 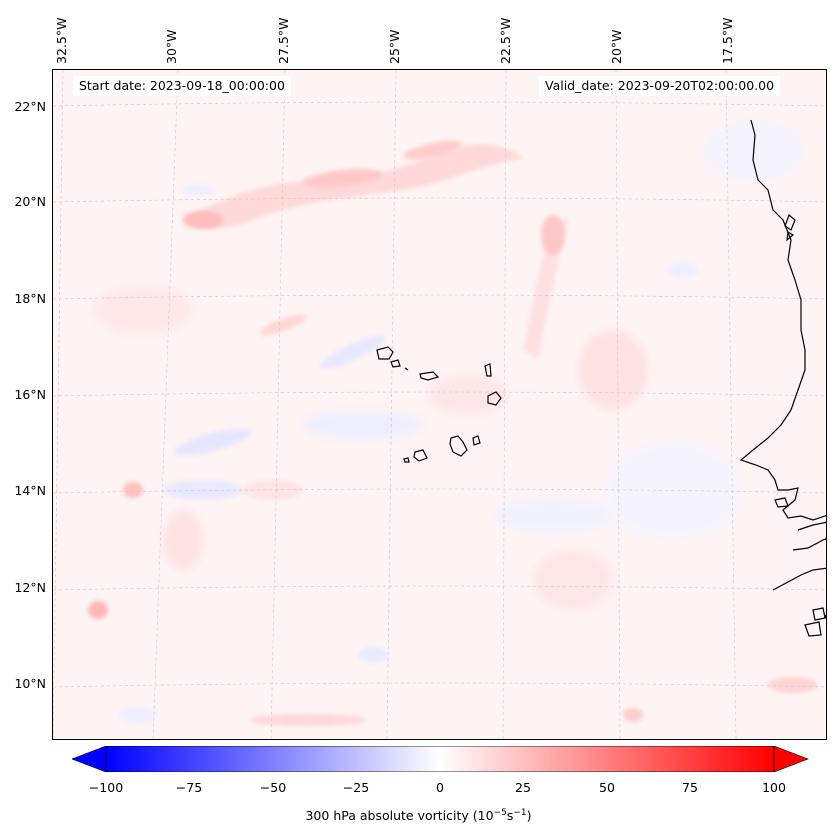 What do you see at coordinates (406, 460) in the screenshot?
I see `brava-island` at bounding box center [406, 460].